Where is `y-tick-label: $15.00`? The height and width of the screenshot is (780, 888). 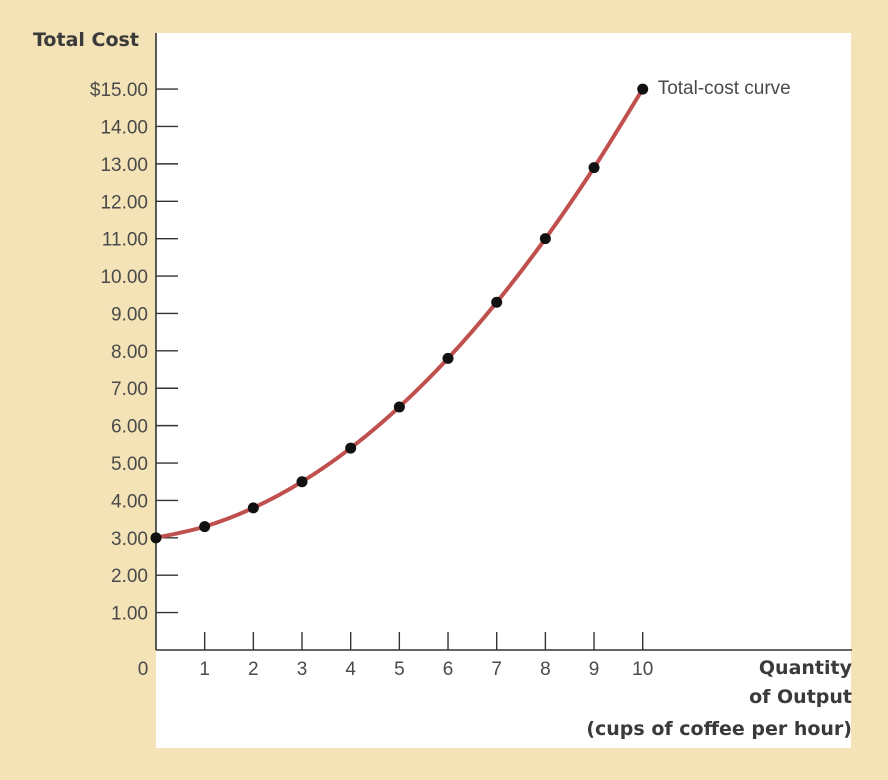
y-tick-label: $15.00 is located at coordinates (119, 90).